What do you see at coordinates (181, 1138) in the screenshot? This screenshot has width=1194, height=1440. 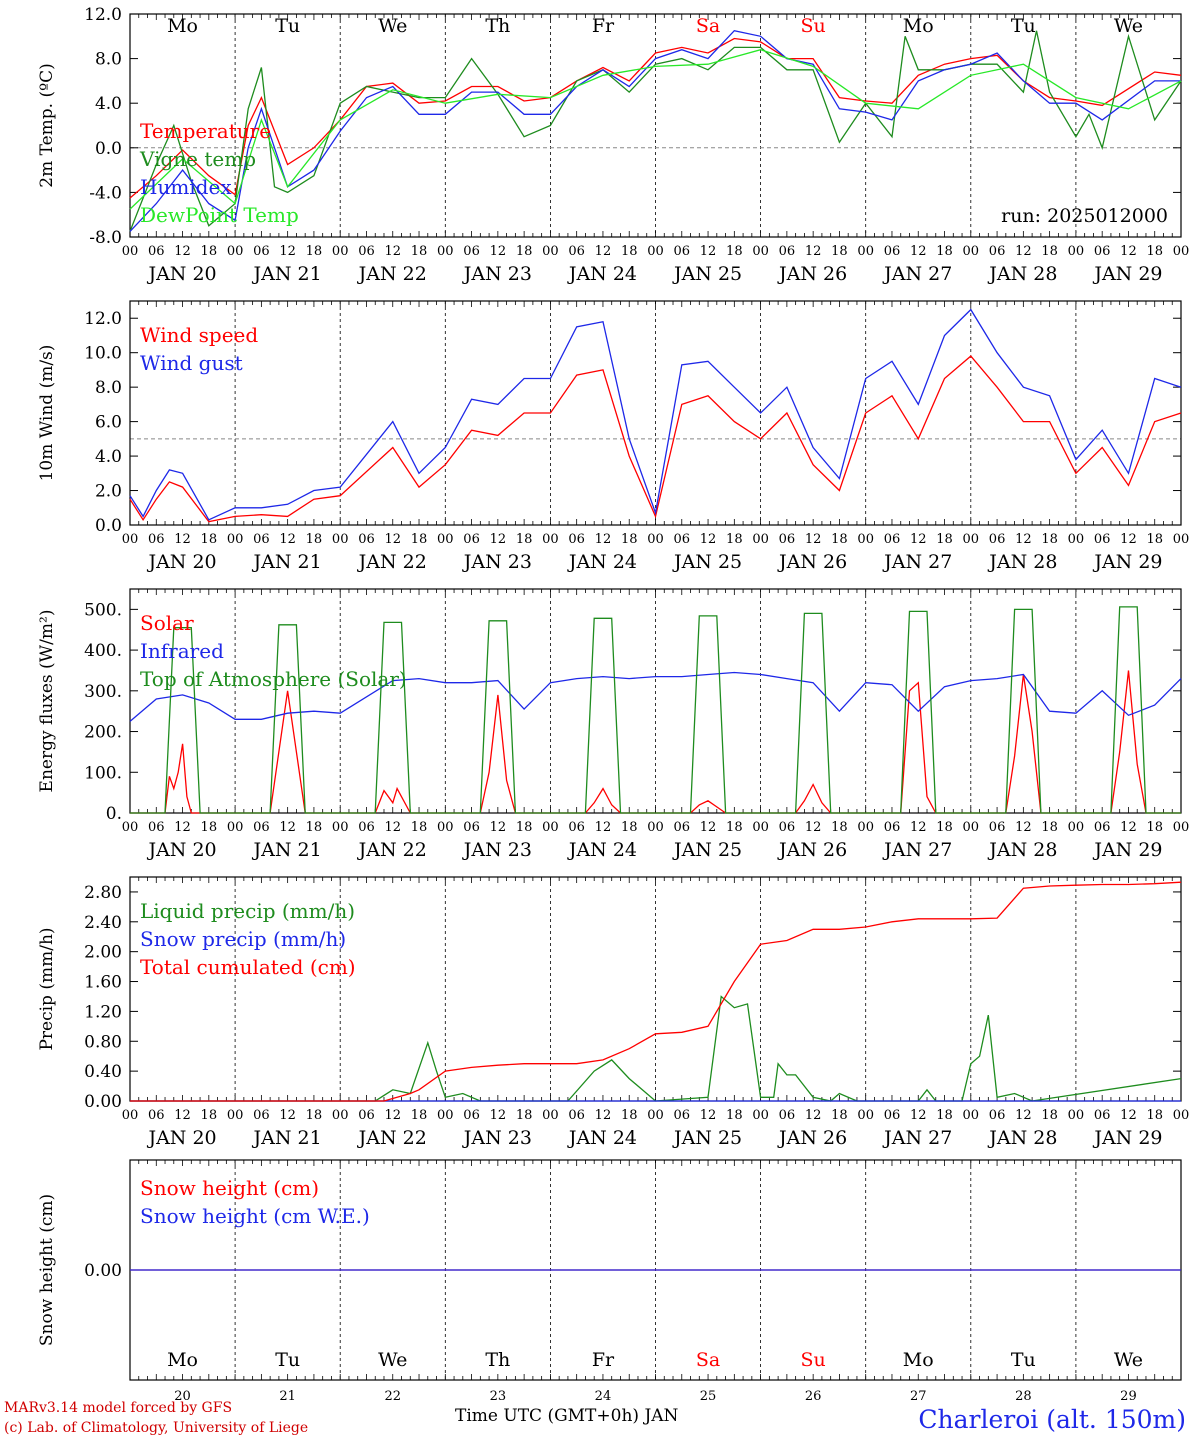 I see `date-label: JAN 20` at bounding box center [181, 1138].